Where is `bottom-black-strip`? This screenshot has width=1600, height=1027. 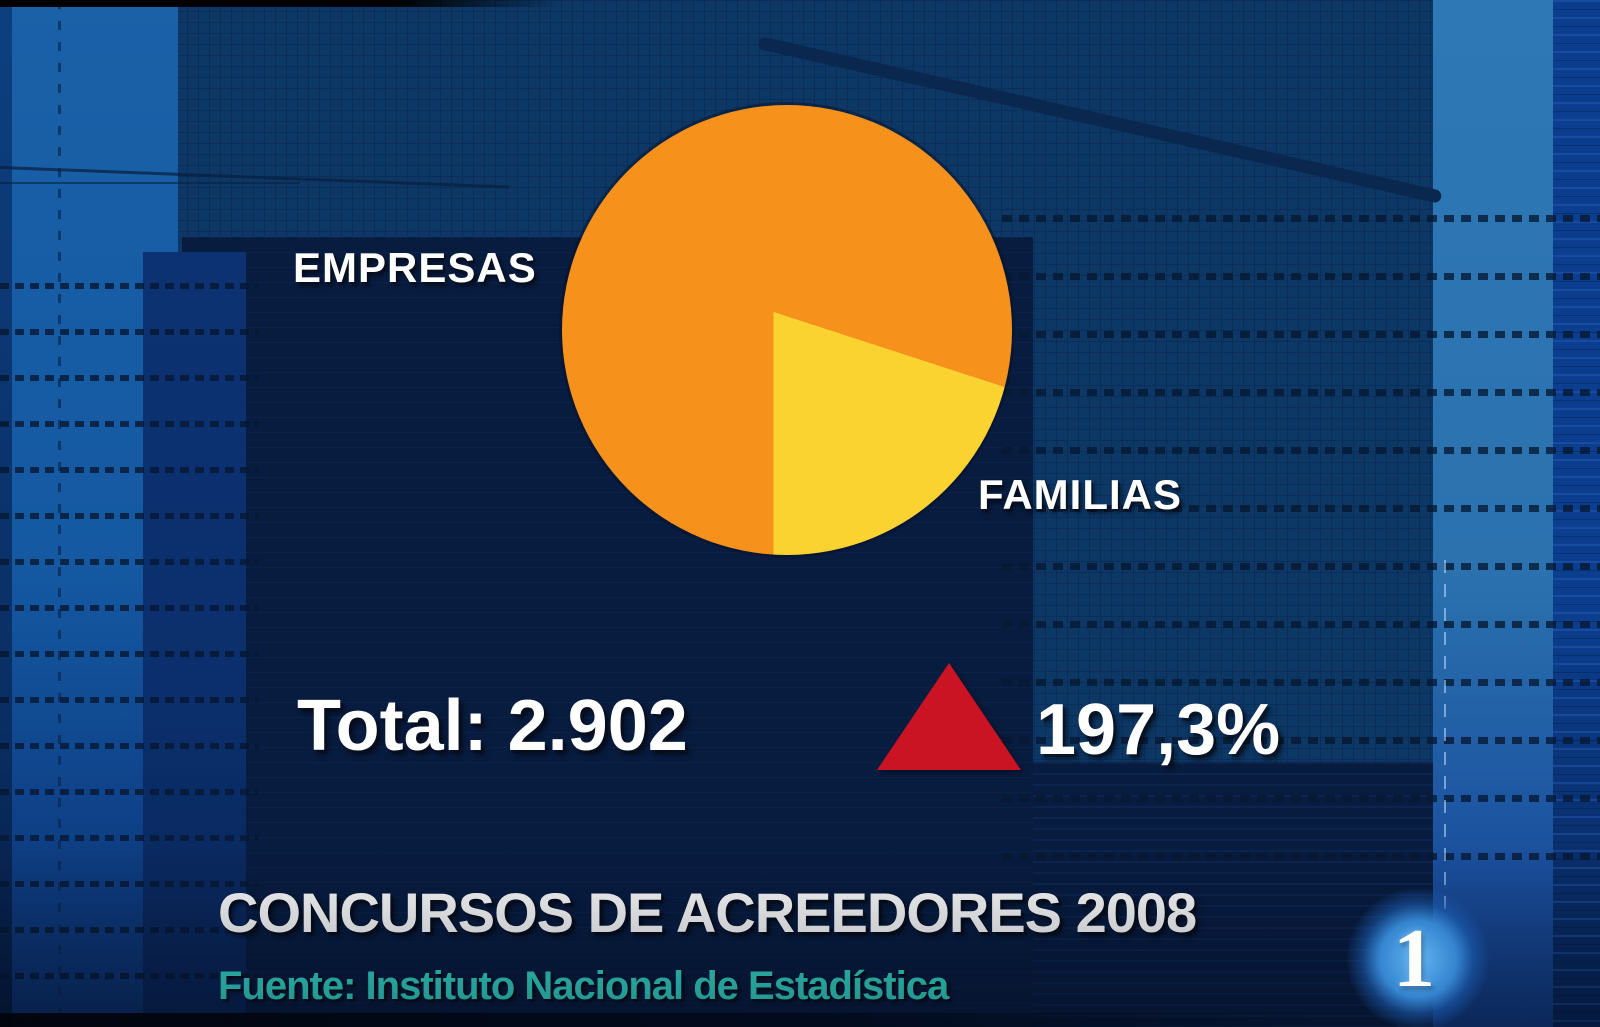
bottom-black-strip is located at coordinates (660, 1020).